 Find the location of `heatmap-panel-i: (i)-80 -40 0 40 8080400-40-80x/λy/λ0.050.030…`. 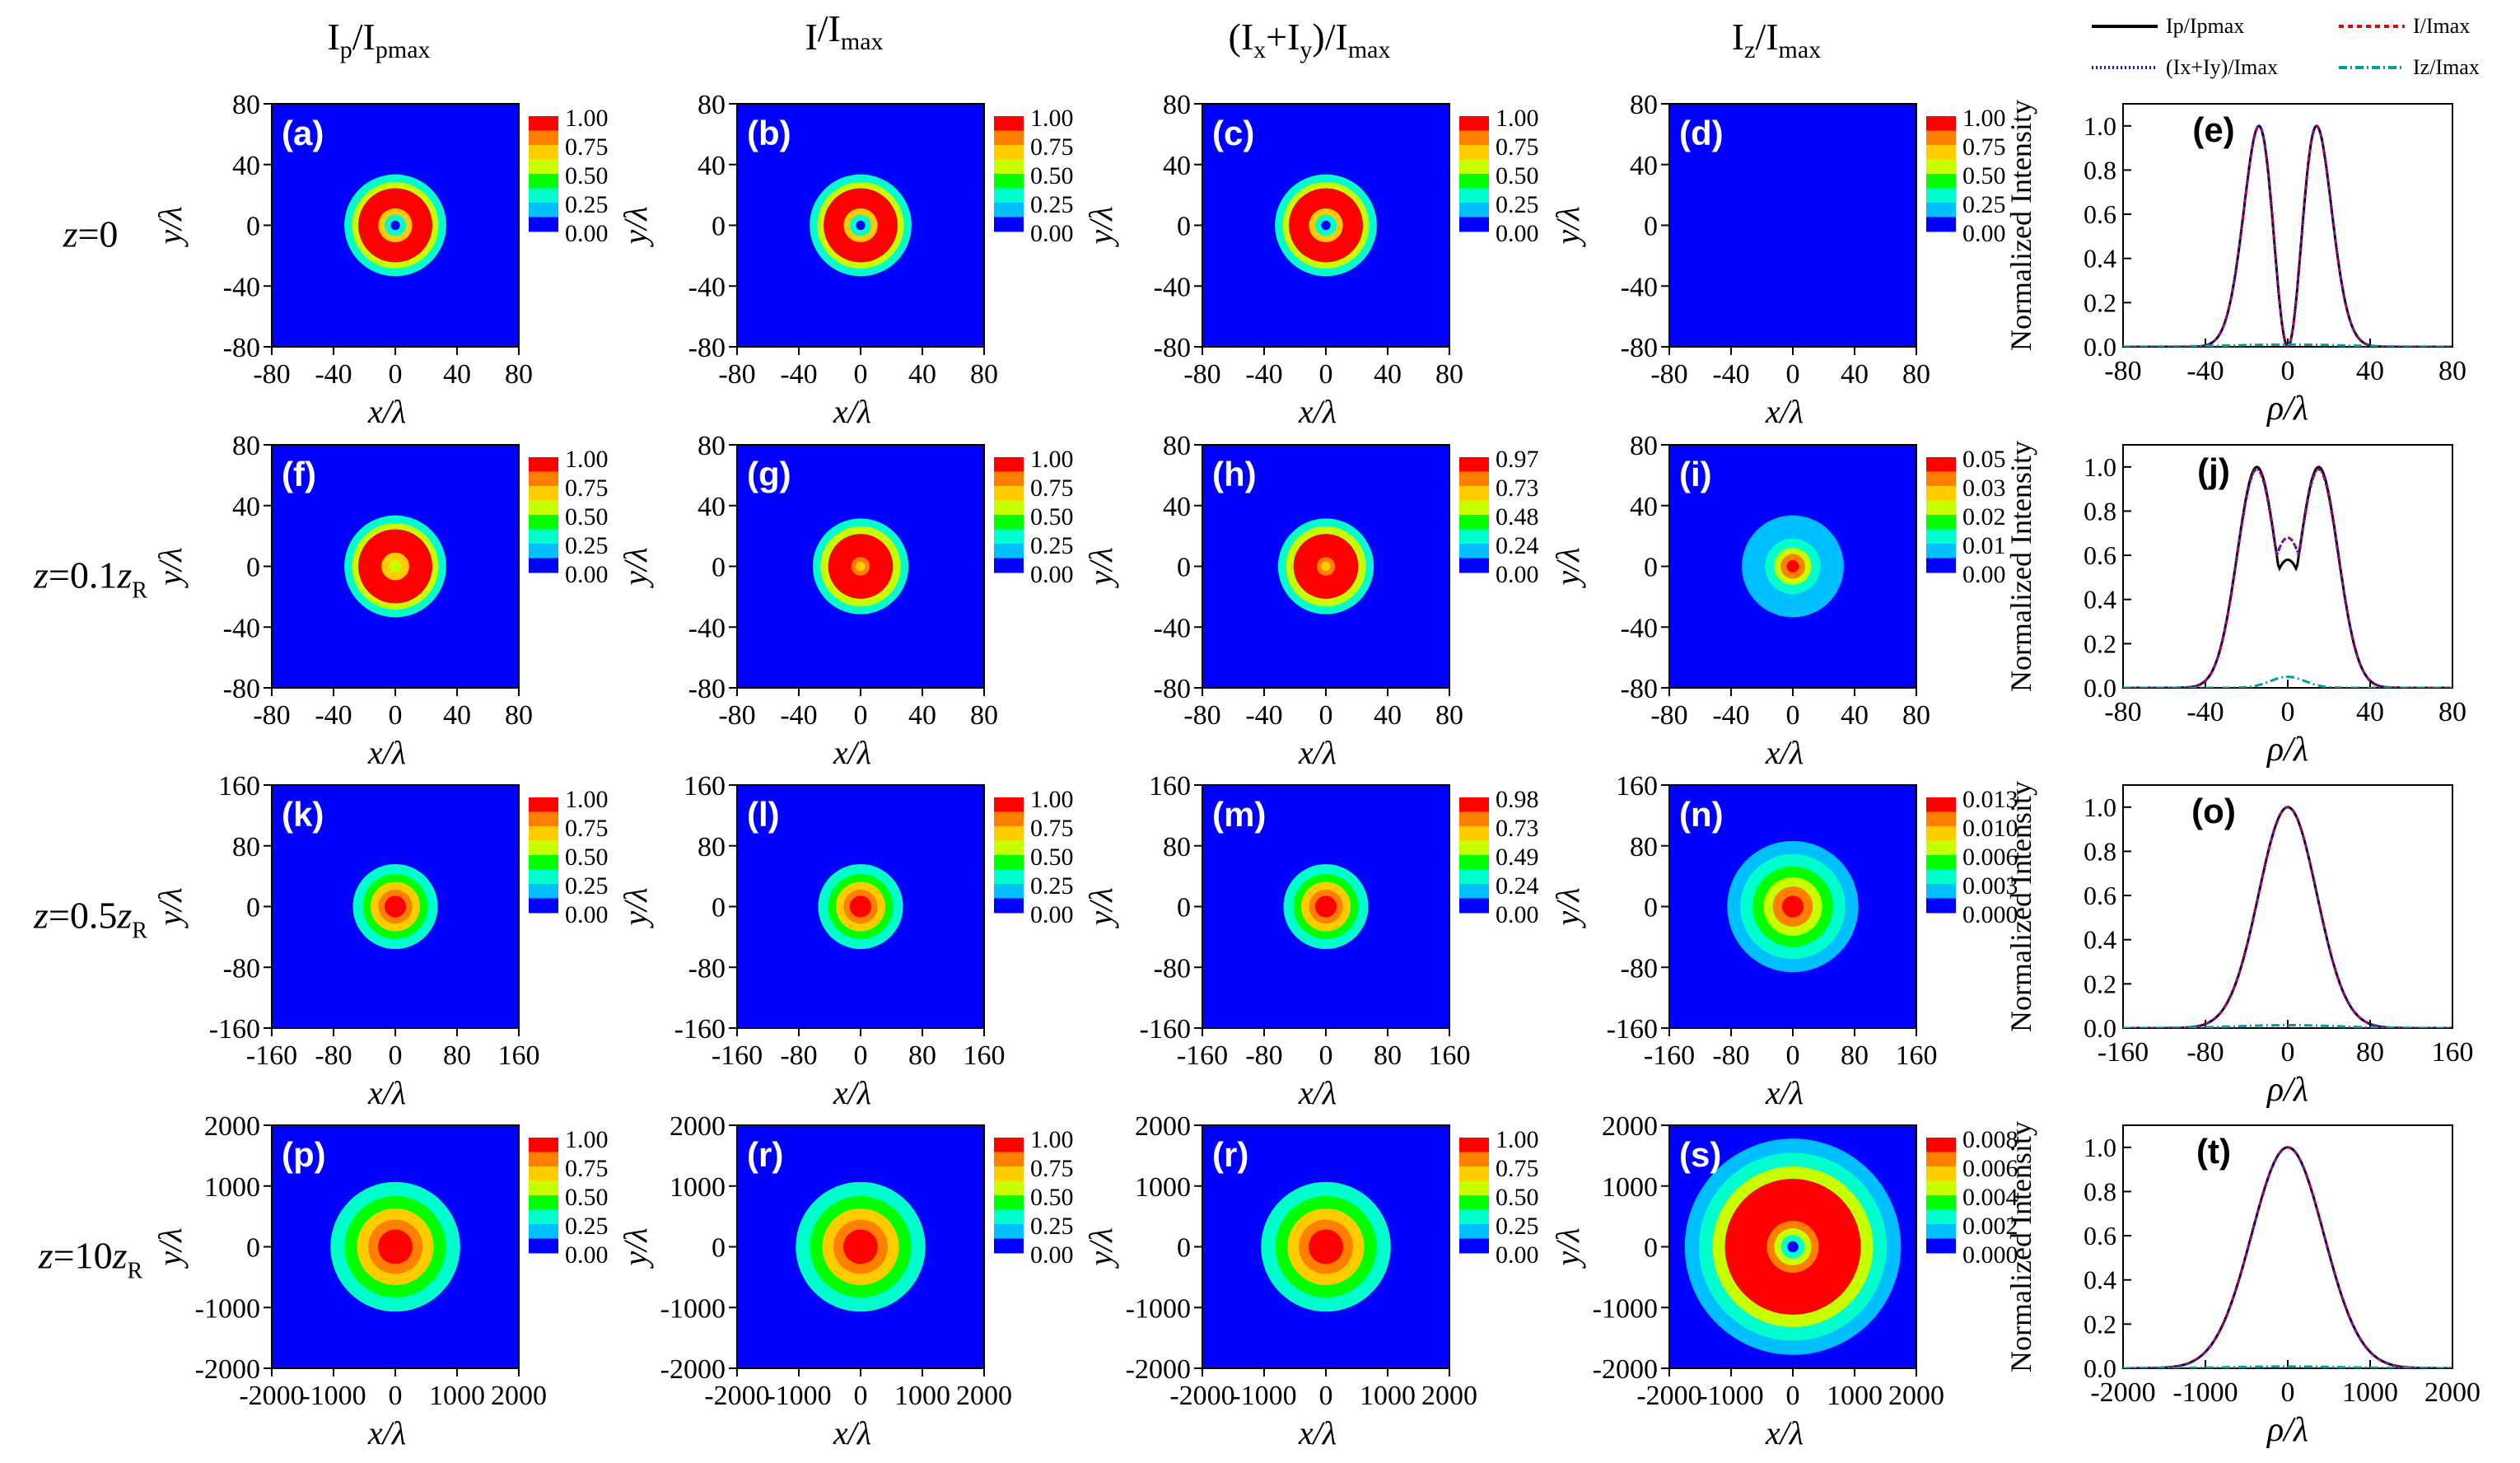

heatmap-panel-i: (i)-80 -40 0 40 8080400-40-80x/λy/λ0.050.030… is located at coordinates (1777, 601).